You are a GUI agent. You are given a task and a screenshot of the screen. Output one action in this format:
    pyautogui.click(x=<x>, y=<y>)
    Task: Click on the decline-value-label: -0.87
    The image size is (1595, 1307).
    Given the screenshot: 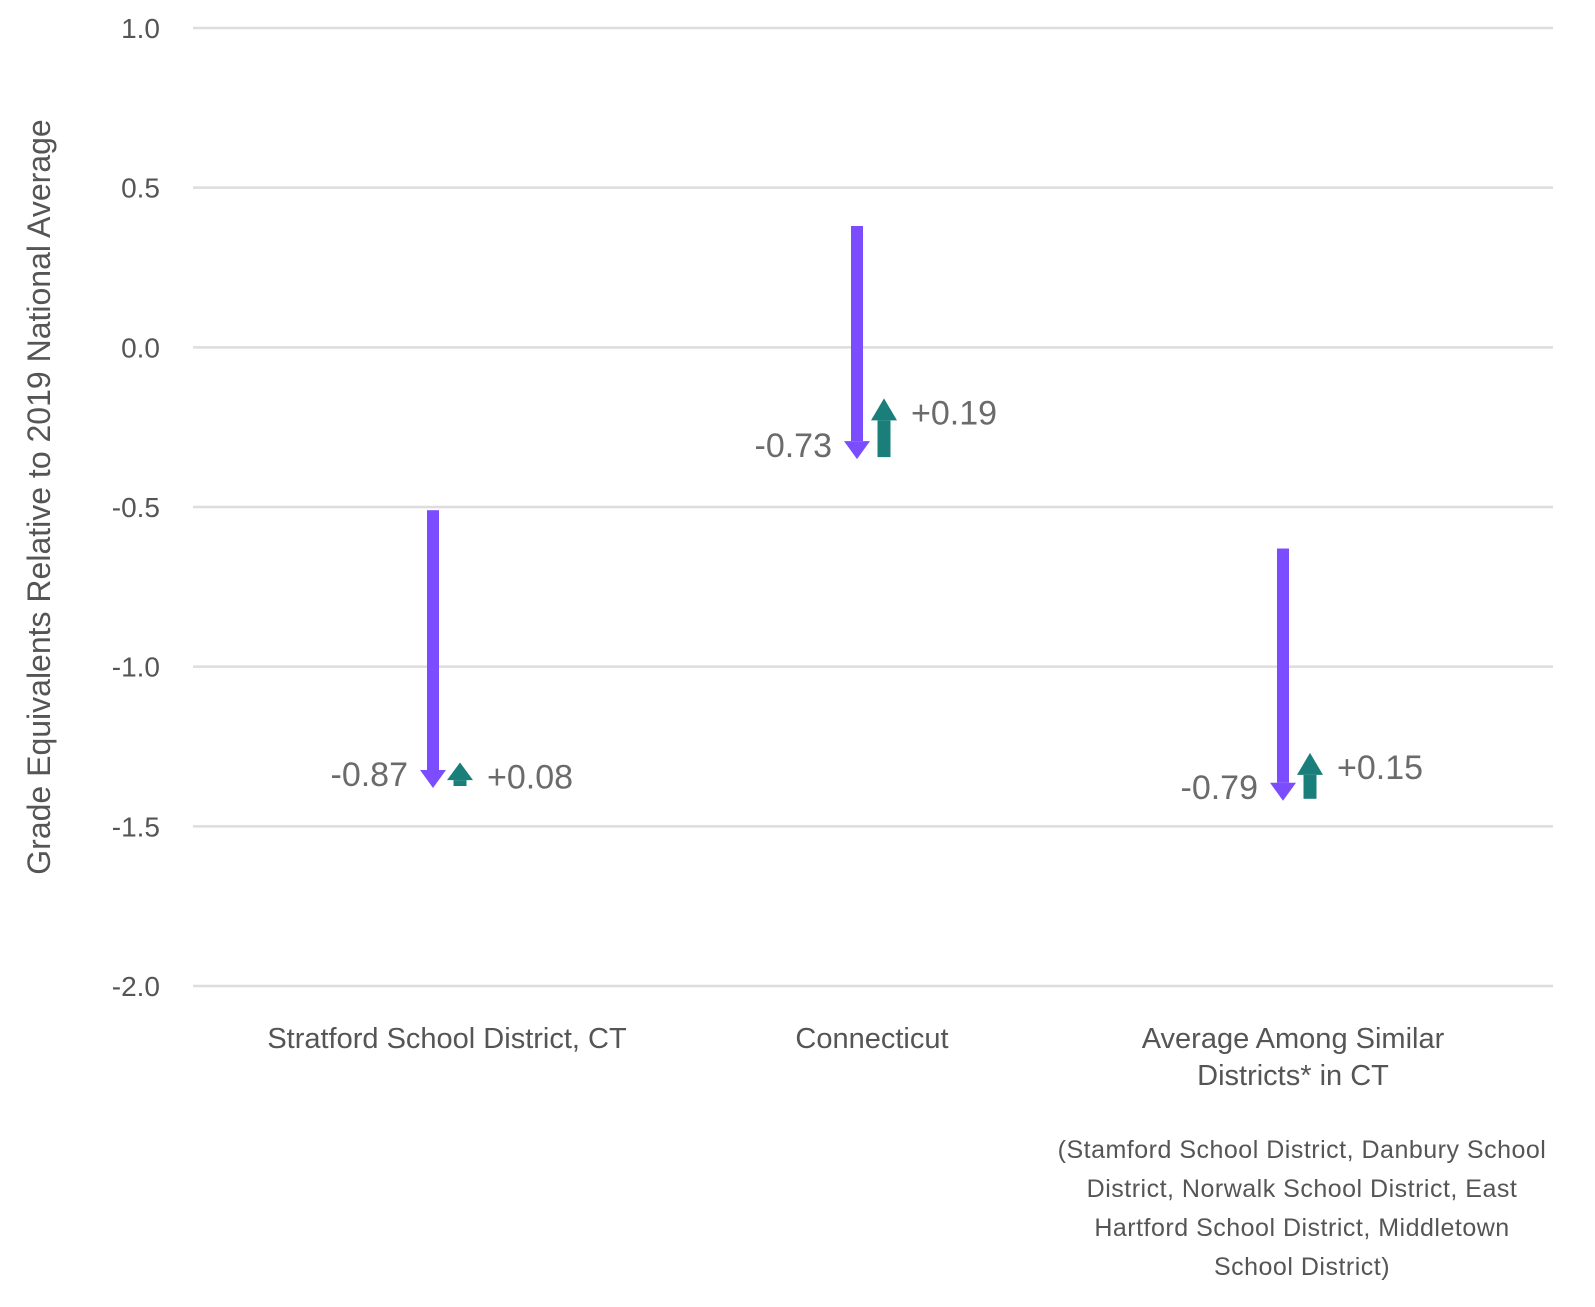 What is the action you would take?
    pyautogui.click(x=370, y=775)
    